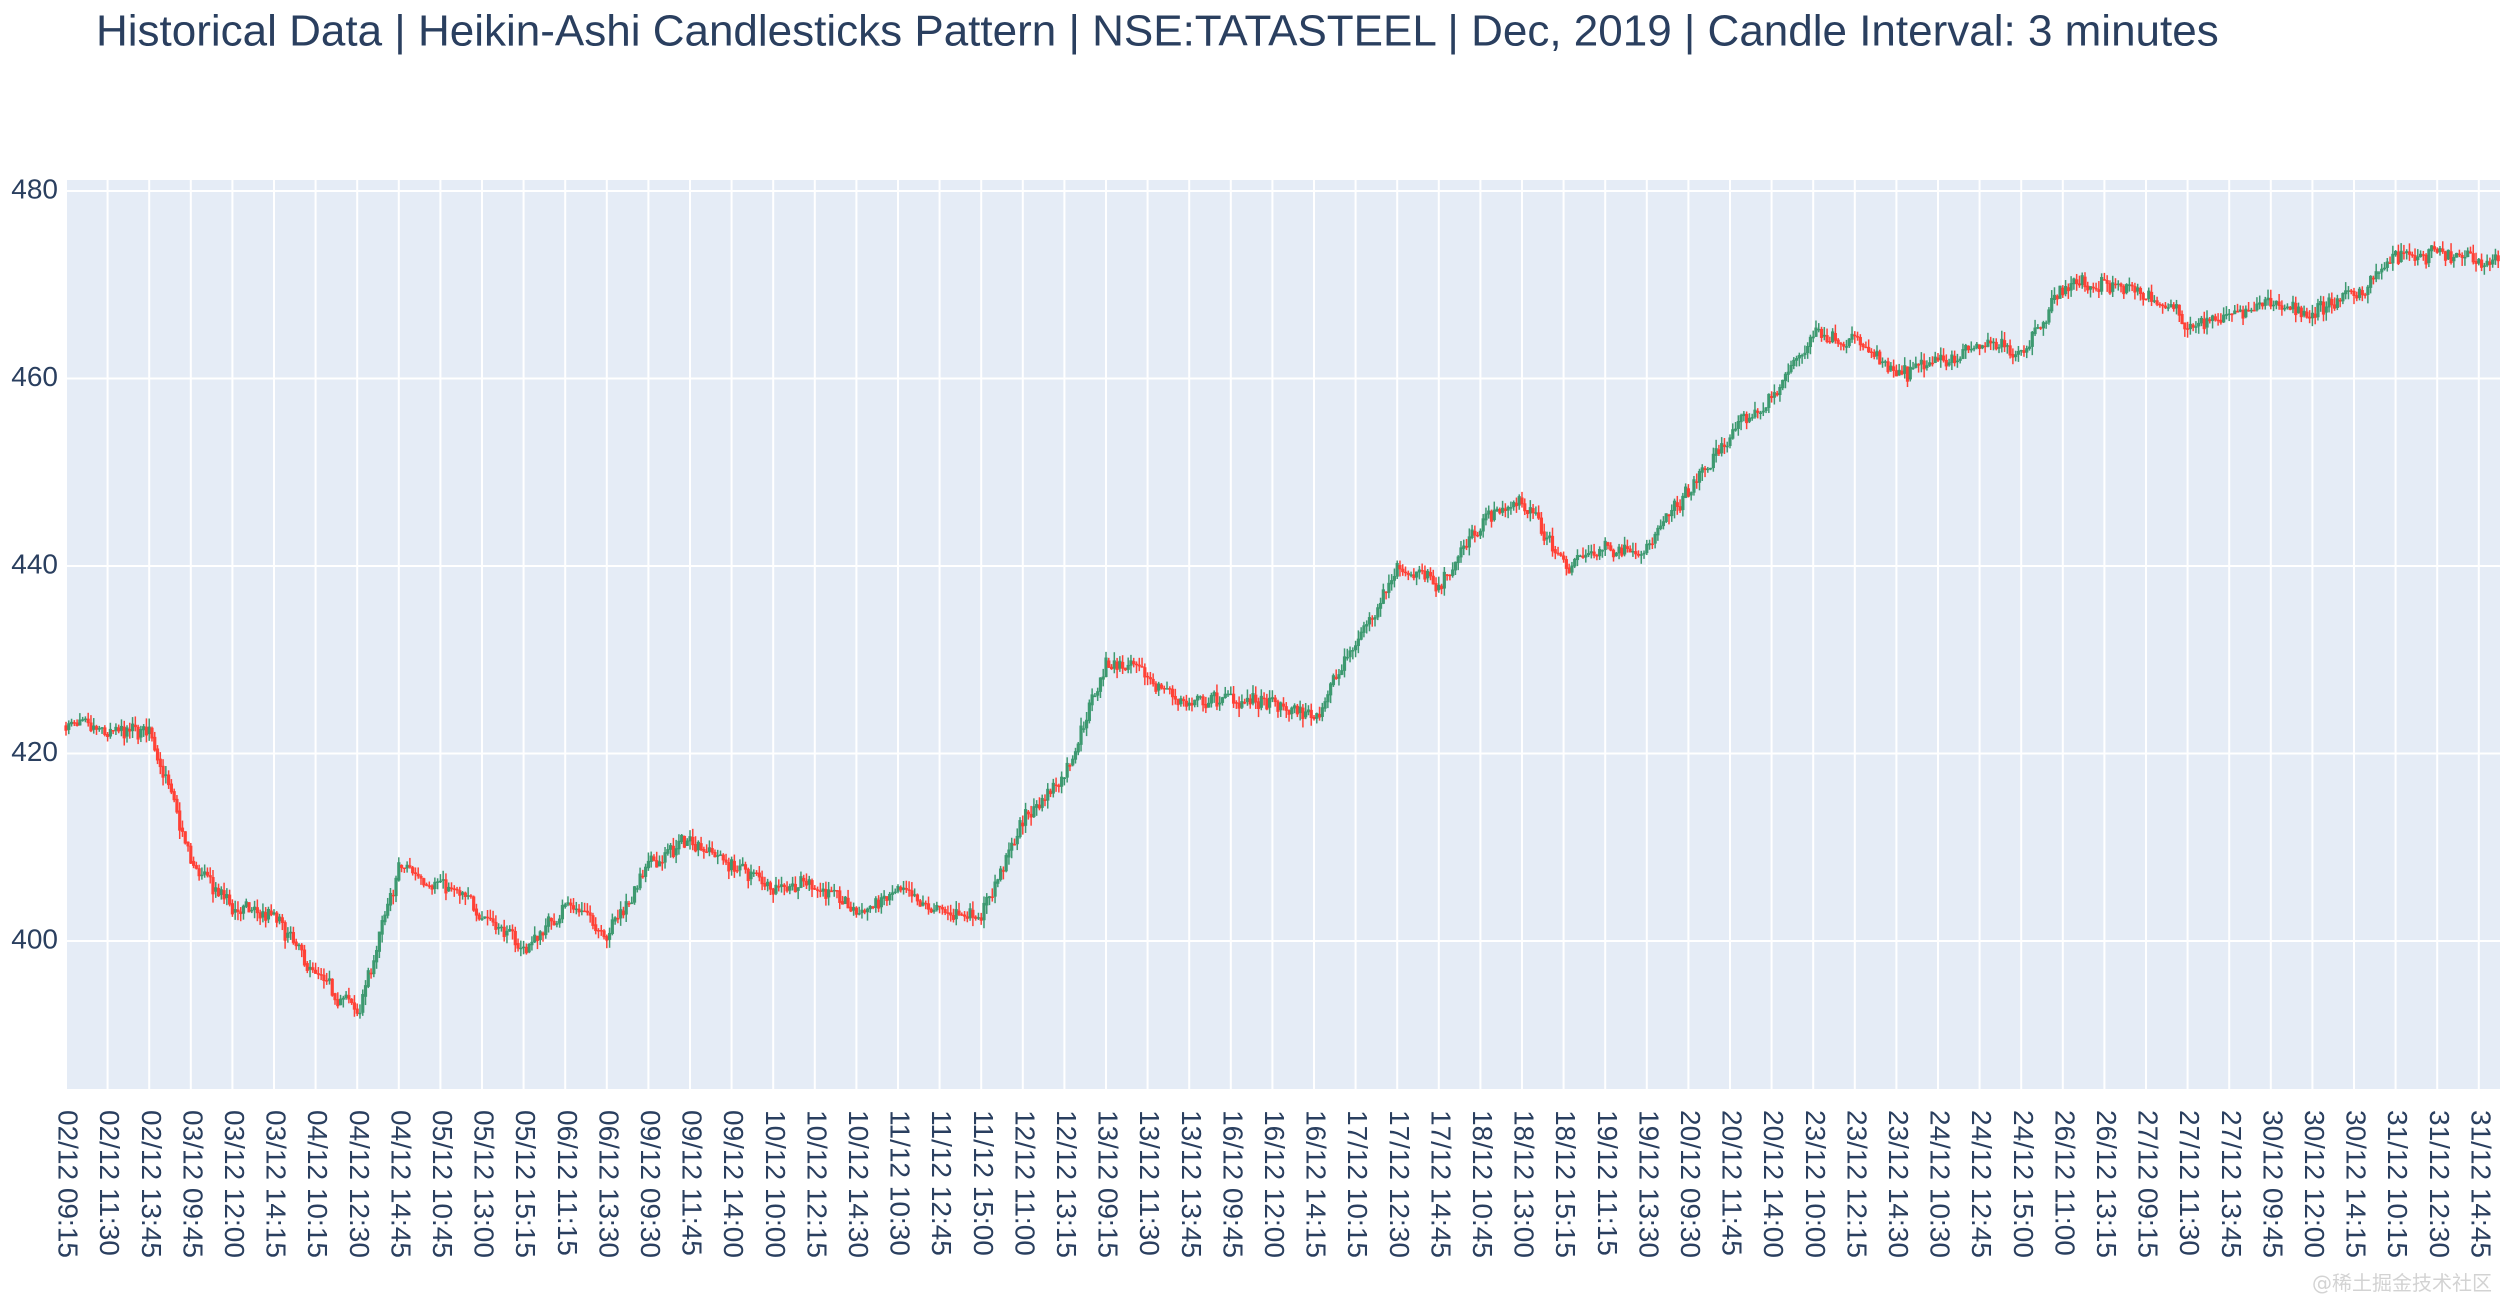  What do you see at coordinates (1856, 1184) in the screenshot?
I see `x-tick-label: 23/12 12:15` at bounding box center [1856, 1184].